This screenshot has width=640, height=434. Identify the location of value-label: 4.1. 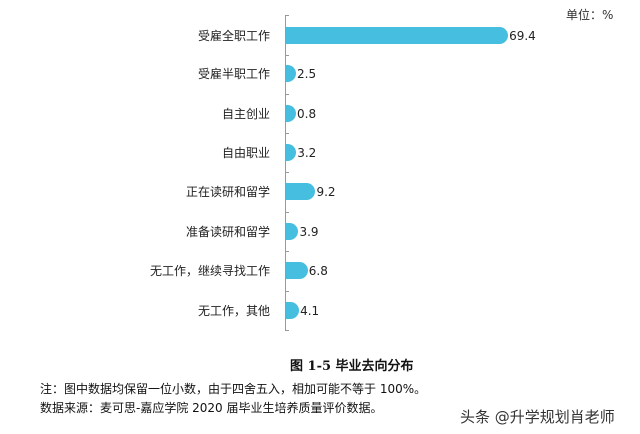
(310, 311).